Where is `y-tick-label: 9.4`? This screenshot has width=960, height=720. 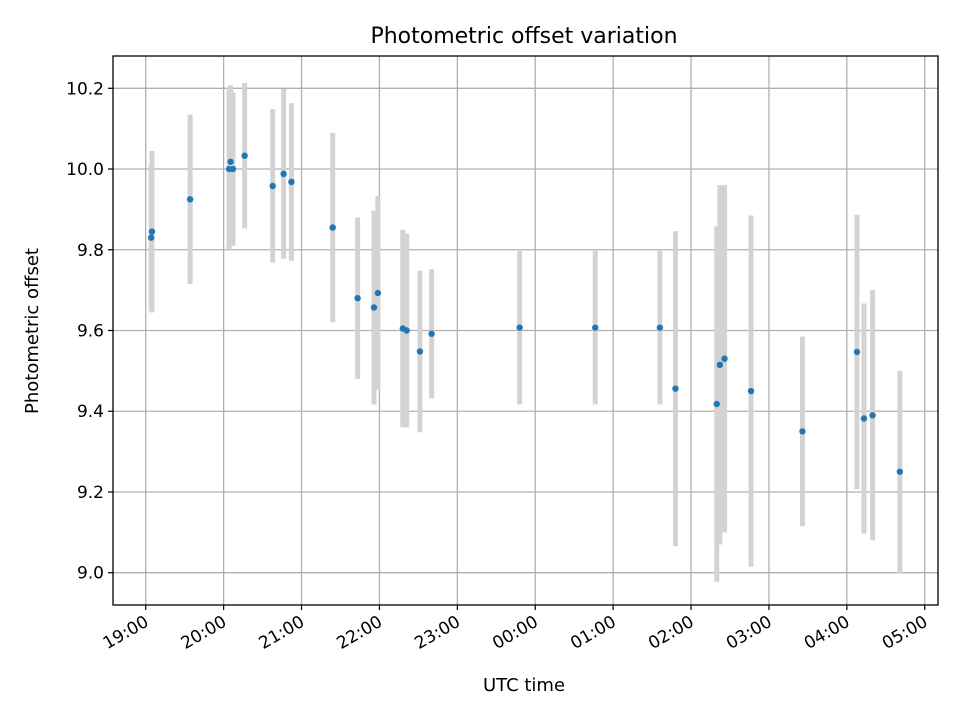
y-tick-label: 9.4 is located at coordinates (90, 412).